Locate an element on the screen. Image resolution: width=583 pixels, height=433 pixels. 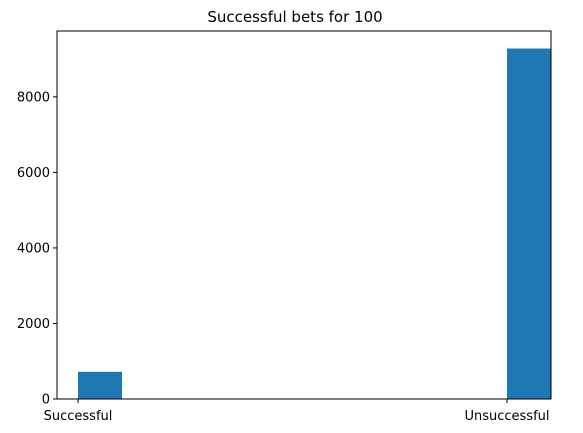
x-tick-label-unsuccessful: Unsuccessful is located at coordinates (506, 416).